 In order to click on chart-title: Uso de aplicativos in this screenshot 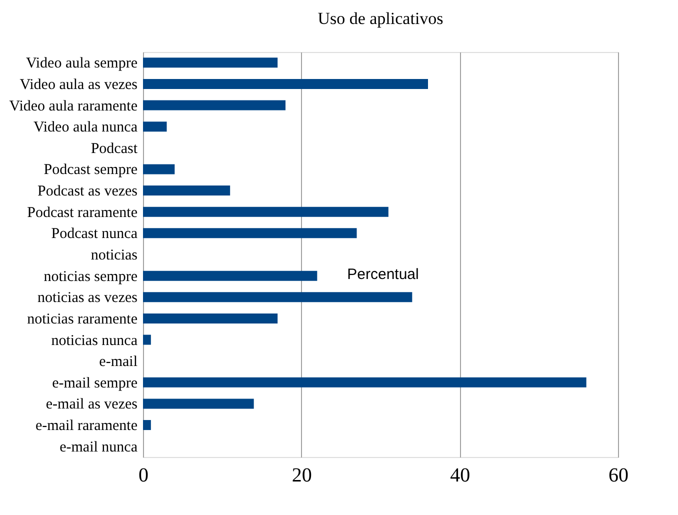, I will do `click(381, 18)`.